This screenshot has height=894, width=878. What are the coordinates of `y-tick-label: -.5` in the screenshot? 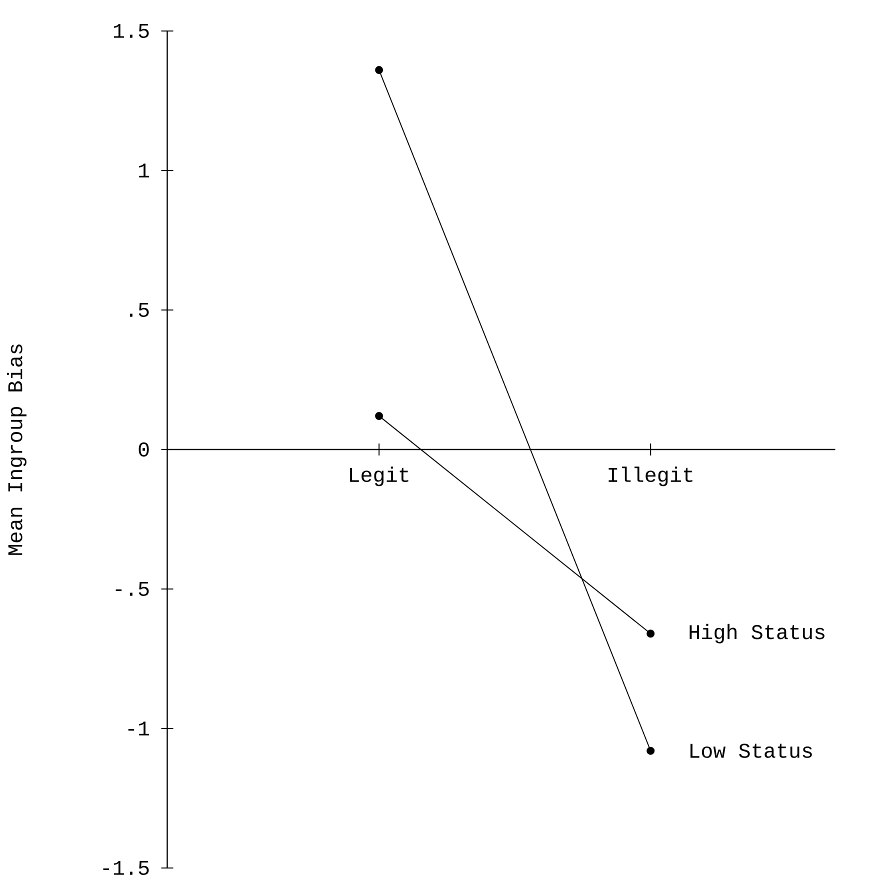 It's located at (132, 589).